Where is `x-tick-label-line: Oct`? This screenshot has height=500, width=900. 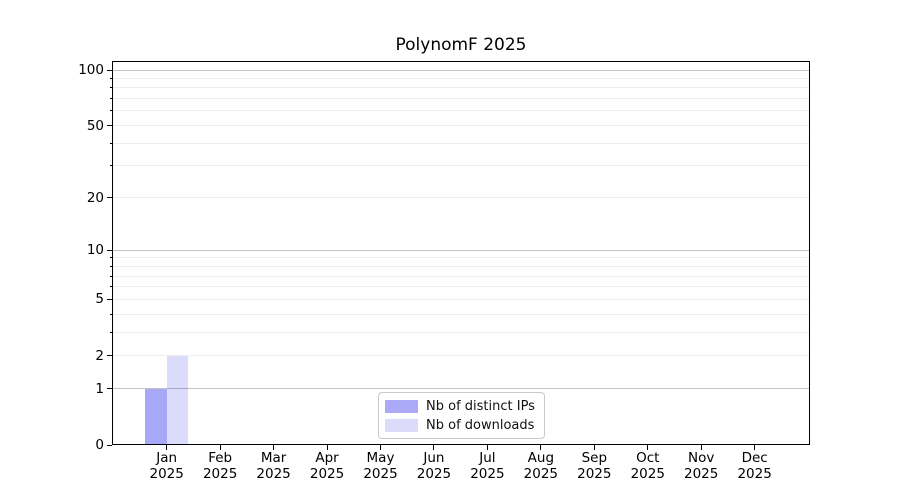
x-tick-label-line: Oct is located at coordinates (648, 458).